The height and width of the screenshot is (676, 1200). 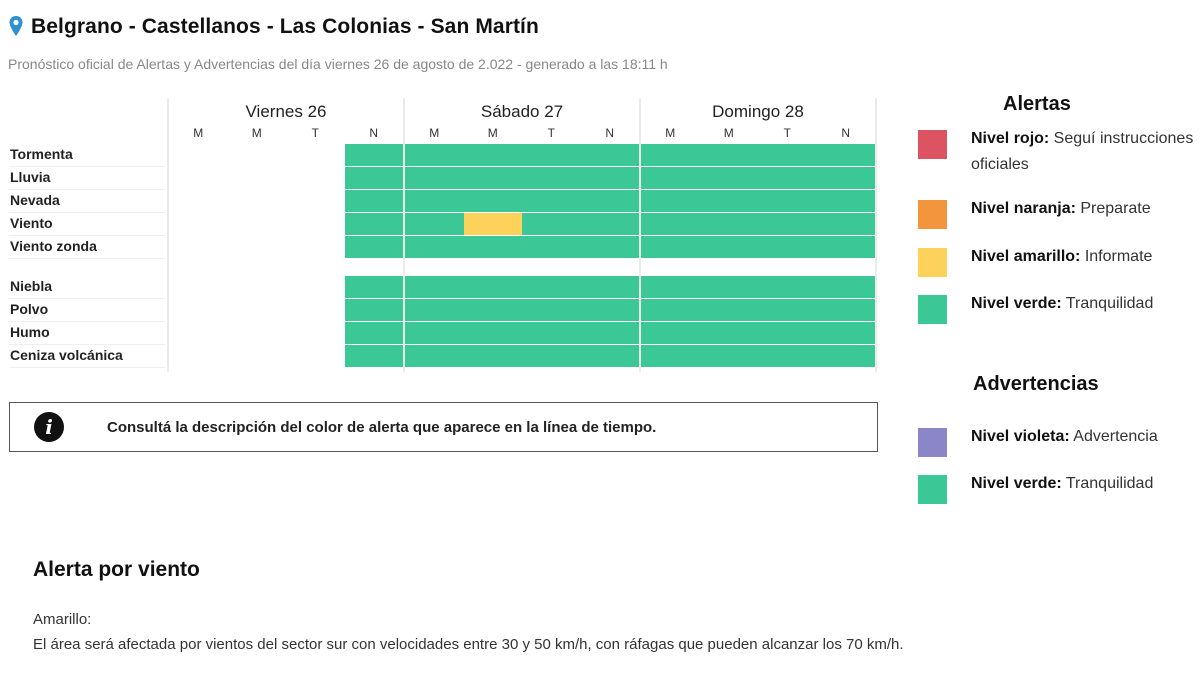 What do you see at coordinates (49, 427) in the screenshot?
I see `info-icon: i` at bounding box center [49, 427].